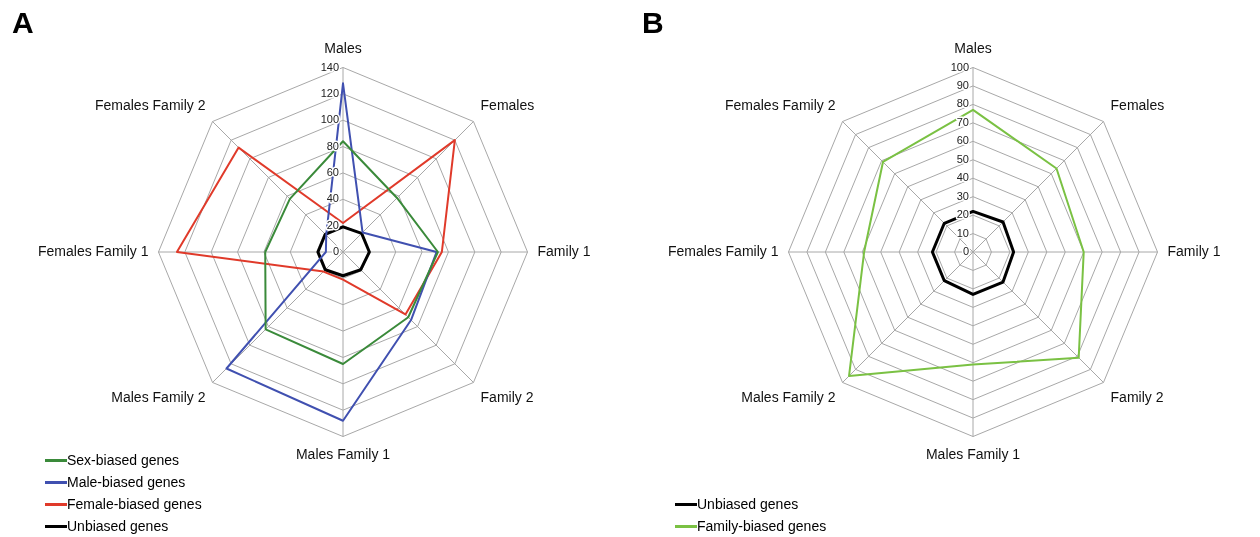 The height and width of the screenshot is (537, 1260). What do you see at coordinates (123, 460) in the screenshot?
I see `legend-label: Sex-biased genes` at bounding box center [123, 460].